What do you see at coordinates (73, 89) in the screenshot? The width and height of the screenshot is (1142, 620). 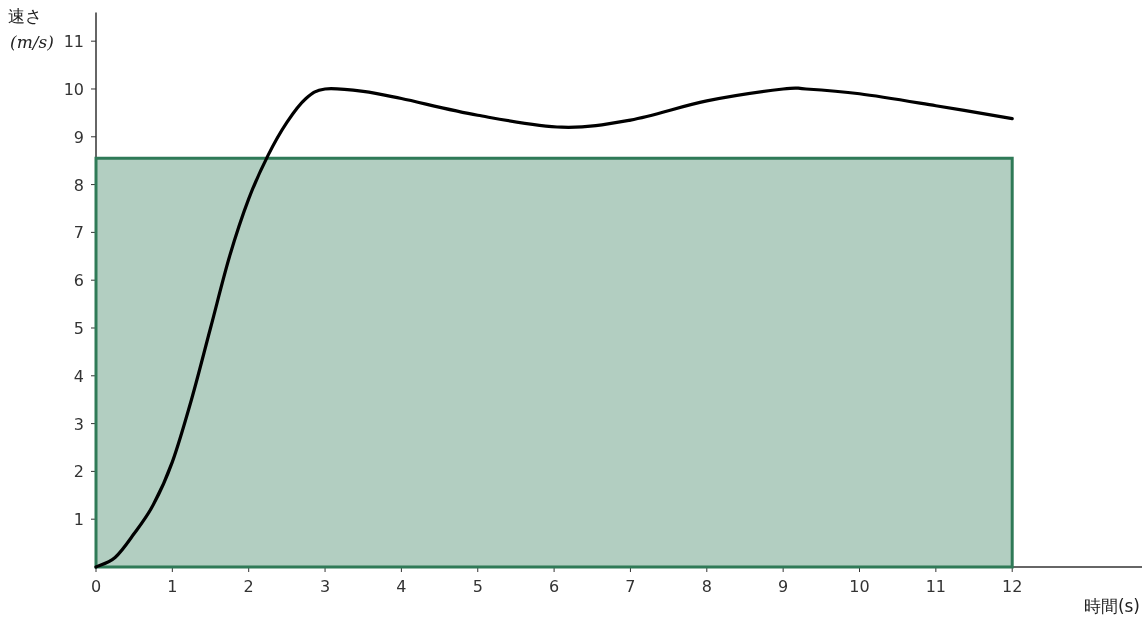 I see `y-tick-label: 10` at bounding box center [73, 89].